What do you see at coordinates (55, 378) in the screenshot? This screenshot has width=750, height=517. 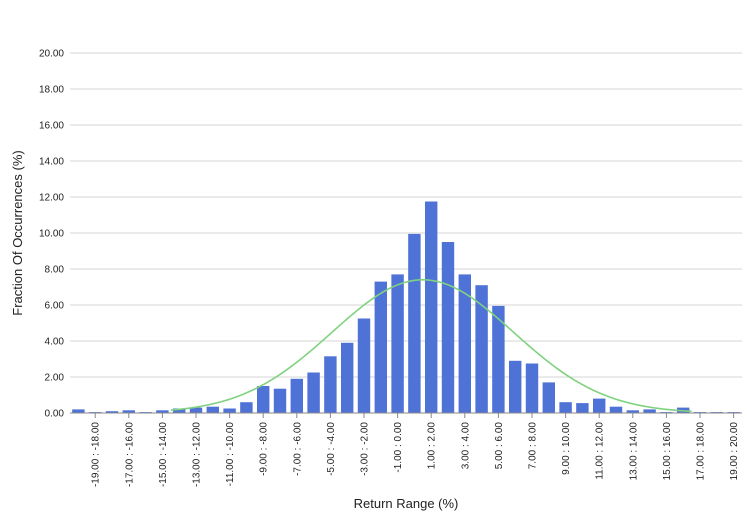 I see `y-tick-label: 2.00` at bounding box center [55, 378].